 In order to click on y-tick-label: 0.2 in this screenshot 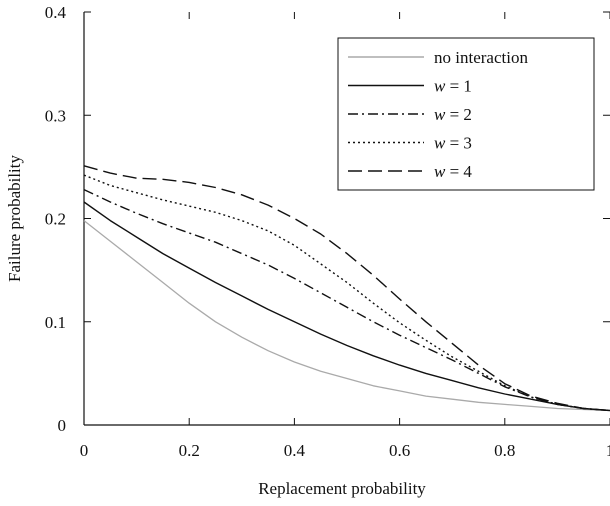, I will do `click(55, 219)`.